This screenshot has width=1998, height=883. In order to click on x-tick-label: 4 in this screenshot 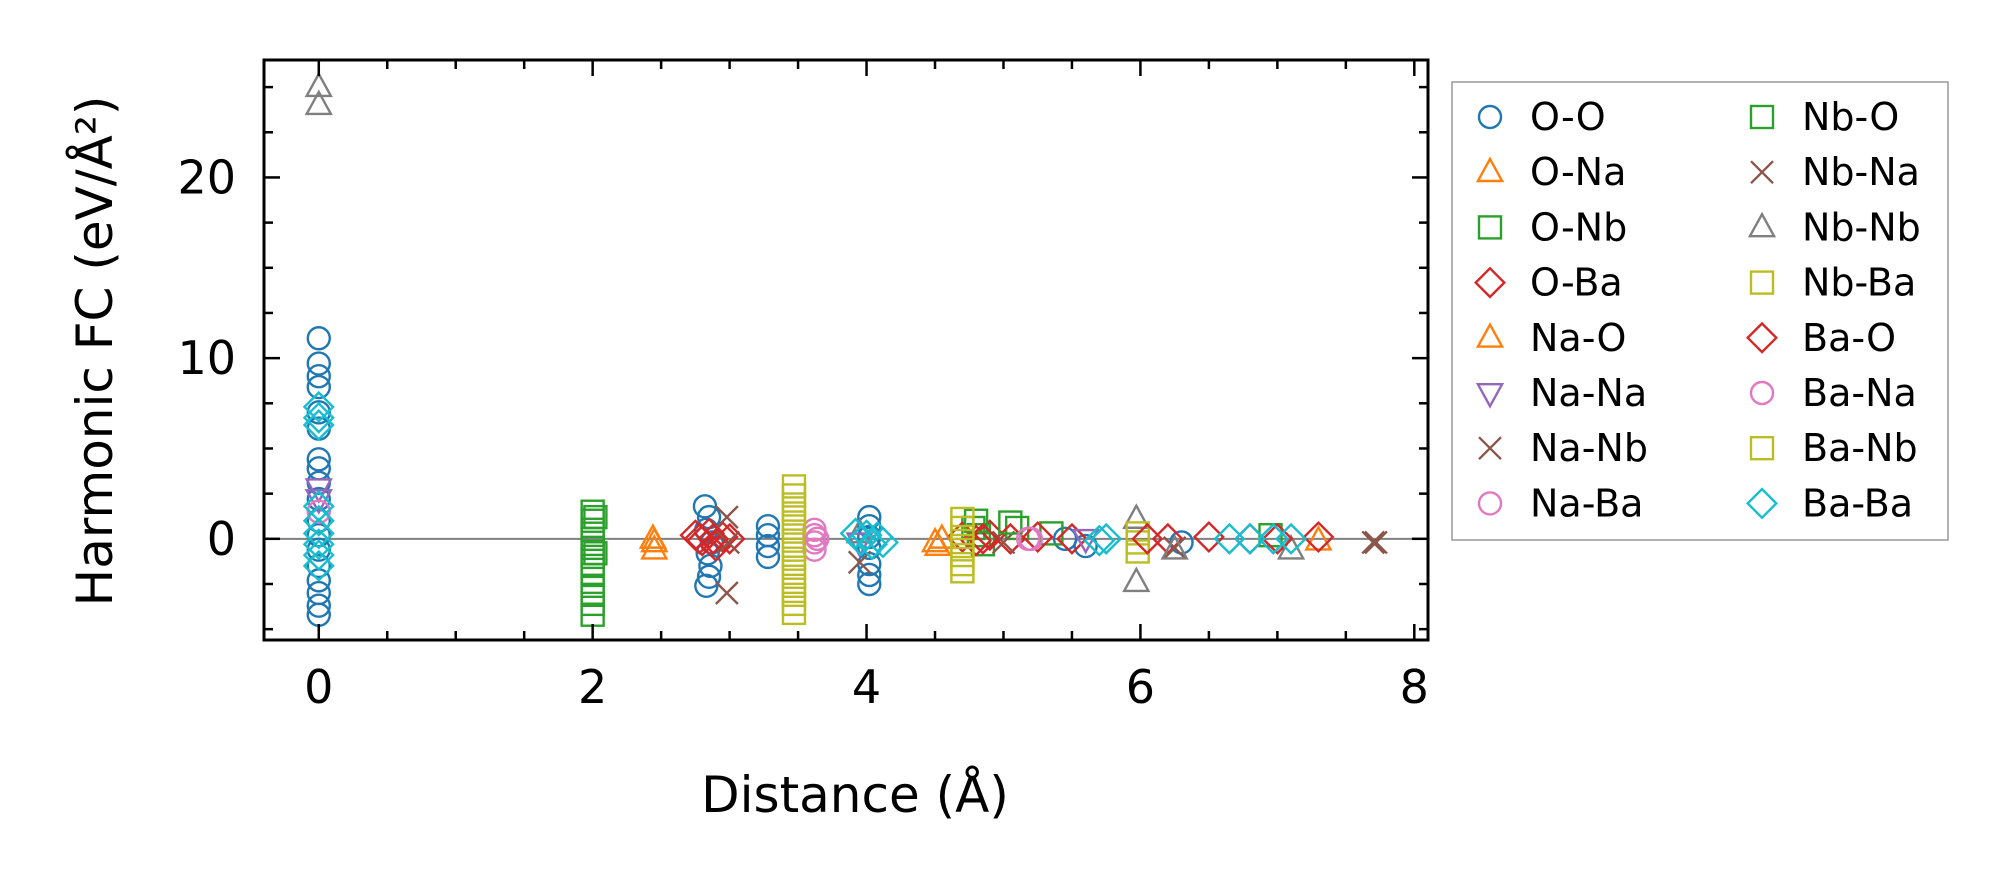, I will do `click(866, 687)`.